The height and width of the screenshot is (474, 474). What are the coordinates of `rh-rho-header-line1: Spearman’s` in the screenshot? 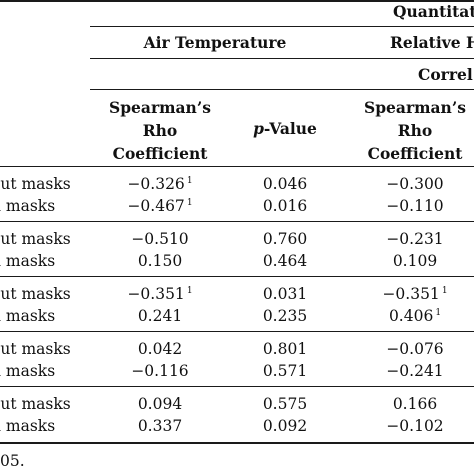 It's located at (415, 107).